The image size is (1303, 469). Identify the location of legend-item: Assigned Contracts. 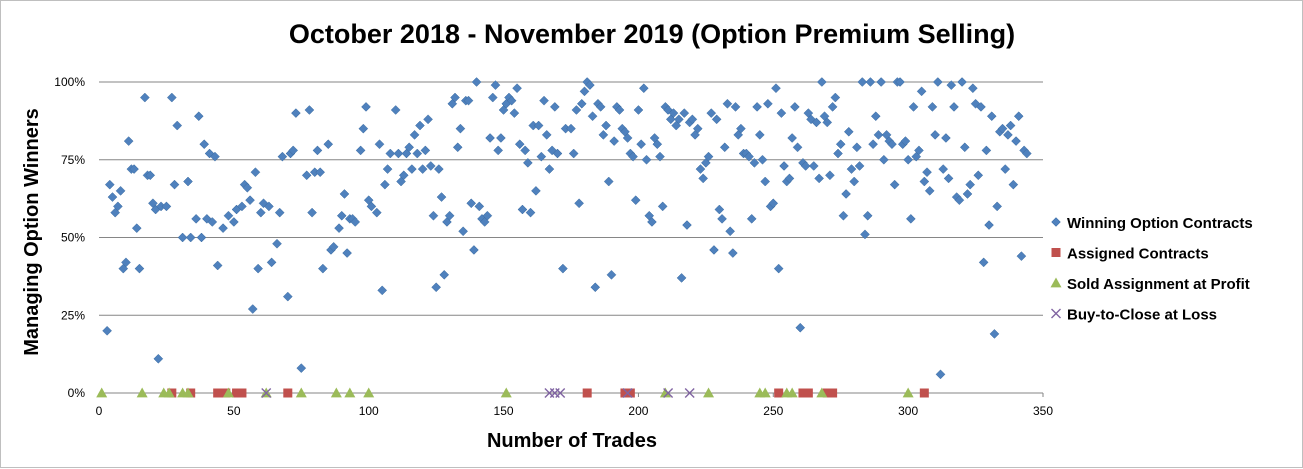
(1130, 254).